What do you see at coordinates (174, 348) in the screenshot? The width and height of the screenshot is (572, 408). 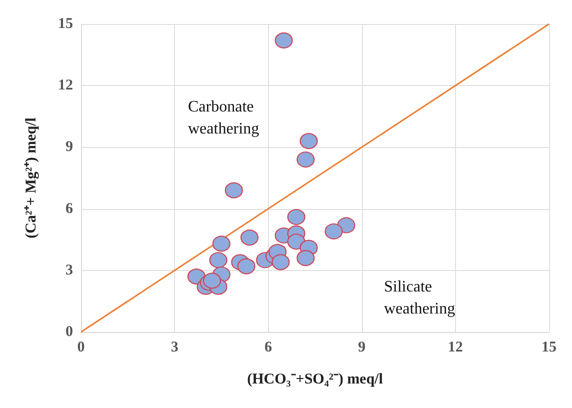 I see `x-tick-label: 3` at bounding box center [174, 348].